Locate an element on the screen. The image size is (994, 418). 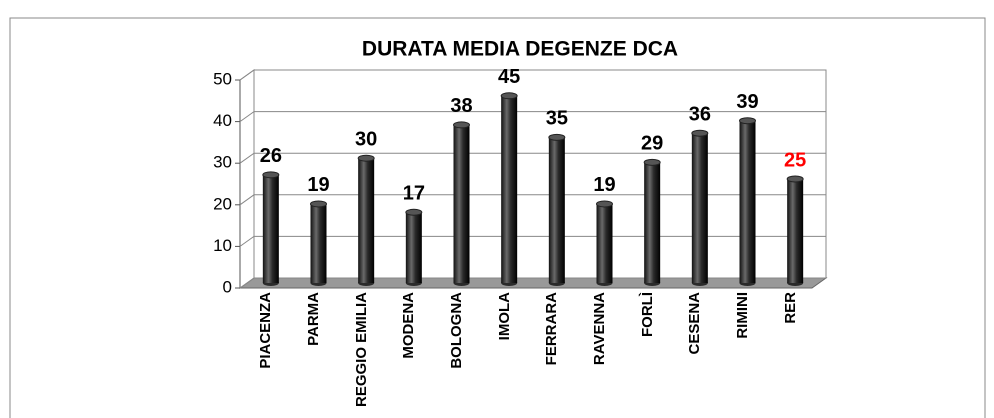
x-tick-label: REGGIO EMILIA is located at coordinates (361, 350).